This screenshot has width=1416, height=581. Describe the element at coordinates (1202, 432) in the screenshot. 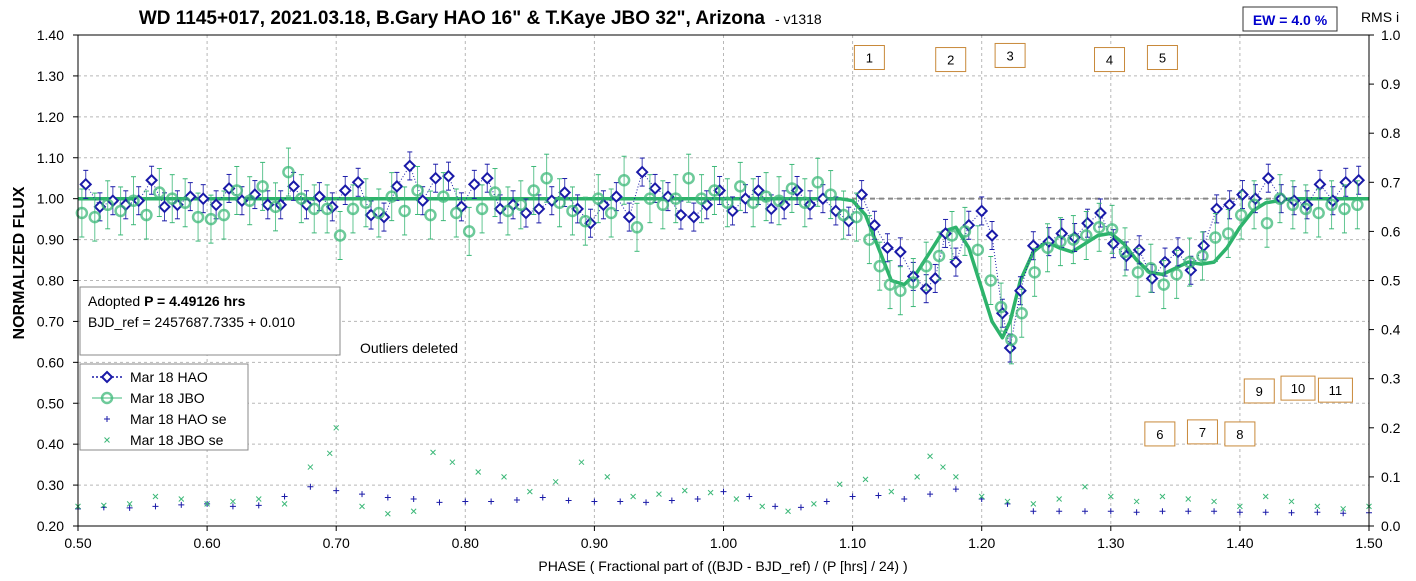

I see `dip-label-text: 7` at that location.